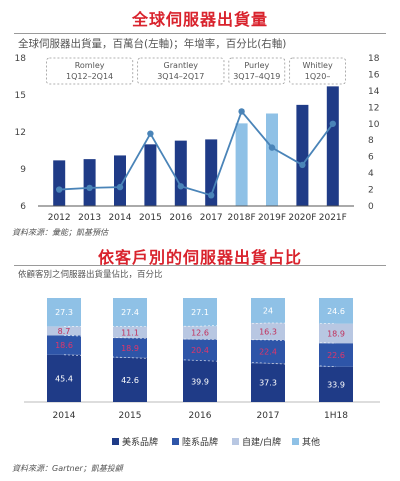 This screenshot has height=481, width=400. Describe the element at coordinates (371, 158) in the screenshot. I see `right-axis-tick: 6` at that location.